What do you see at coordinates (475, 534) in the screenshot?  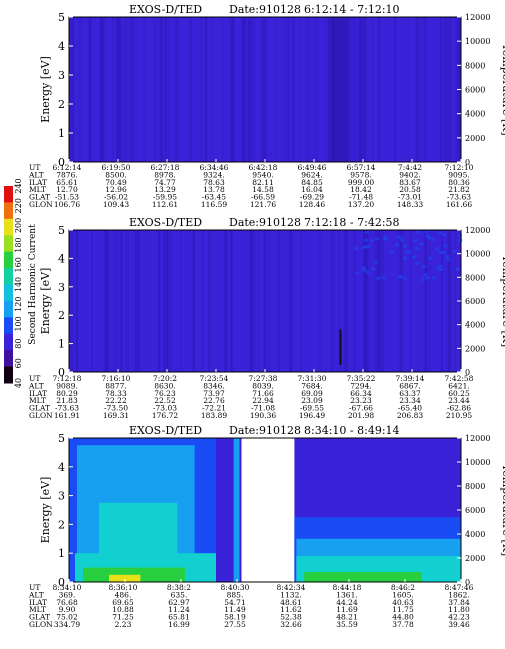 I see `y-right-tick-label: 4000` at bounding box center [475, 534].